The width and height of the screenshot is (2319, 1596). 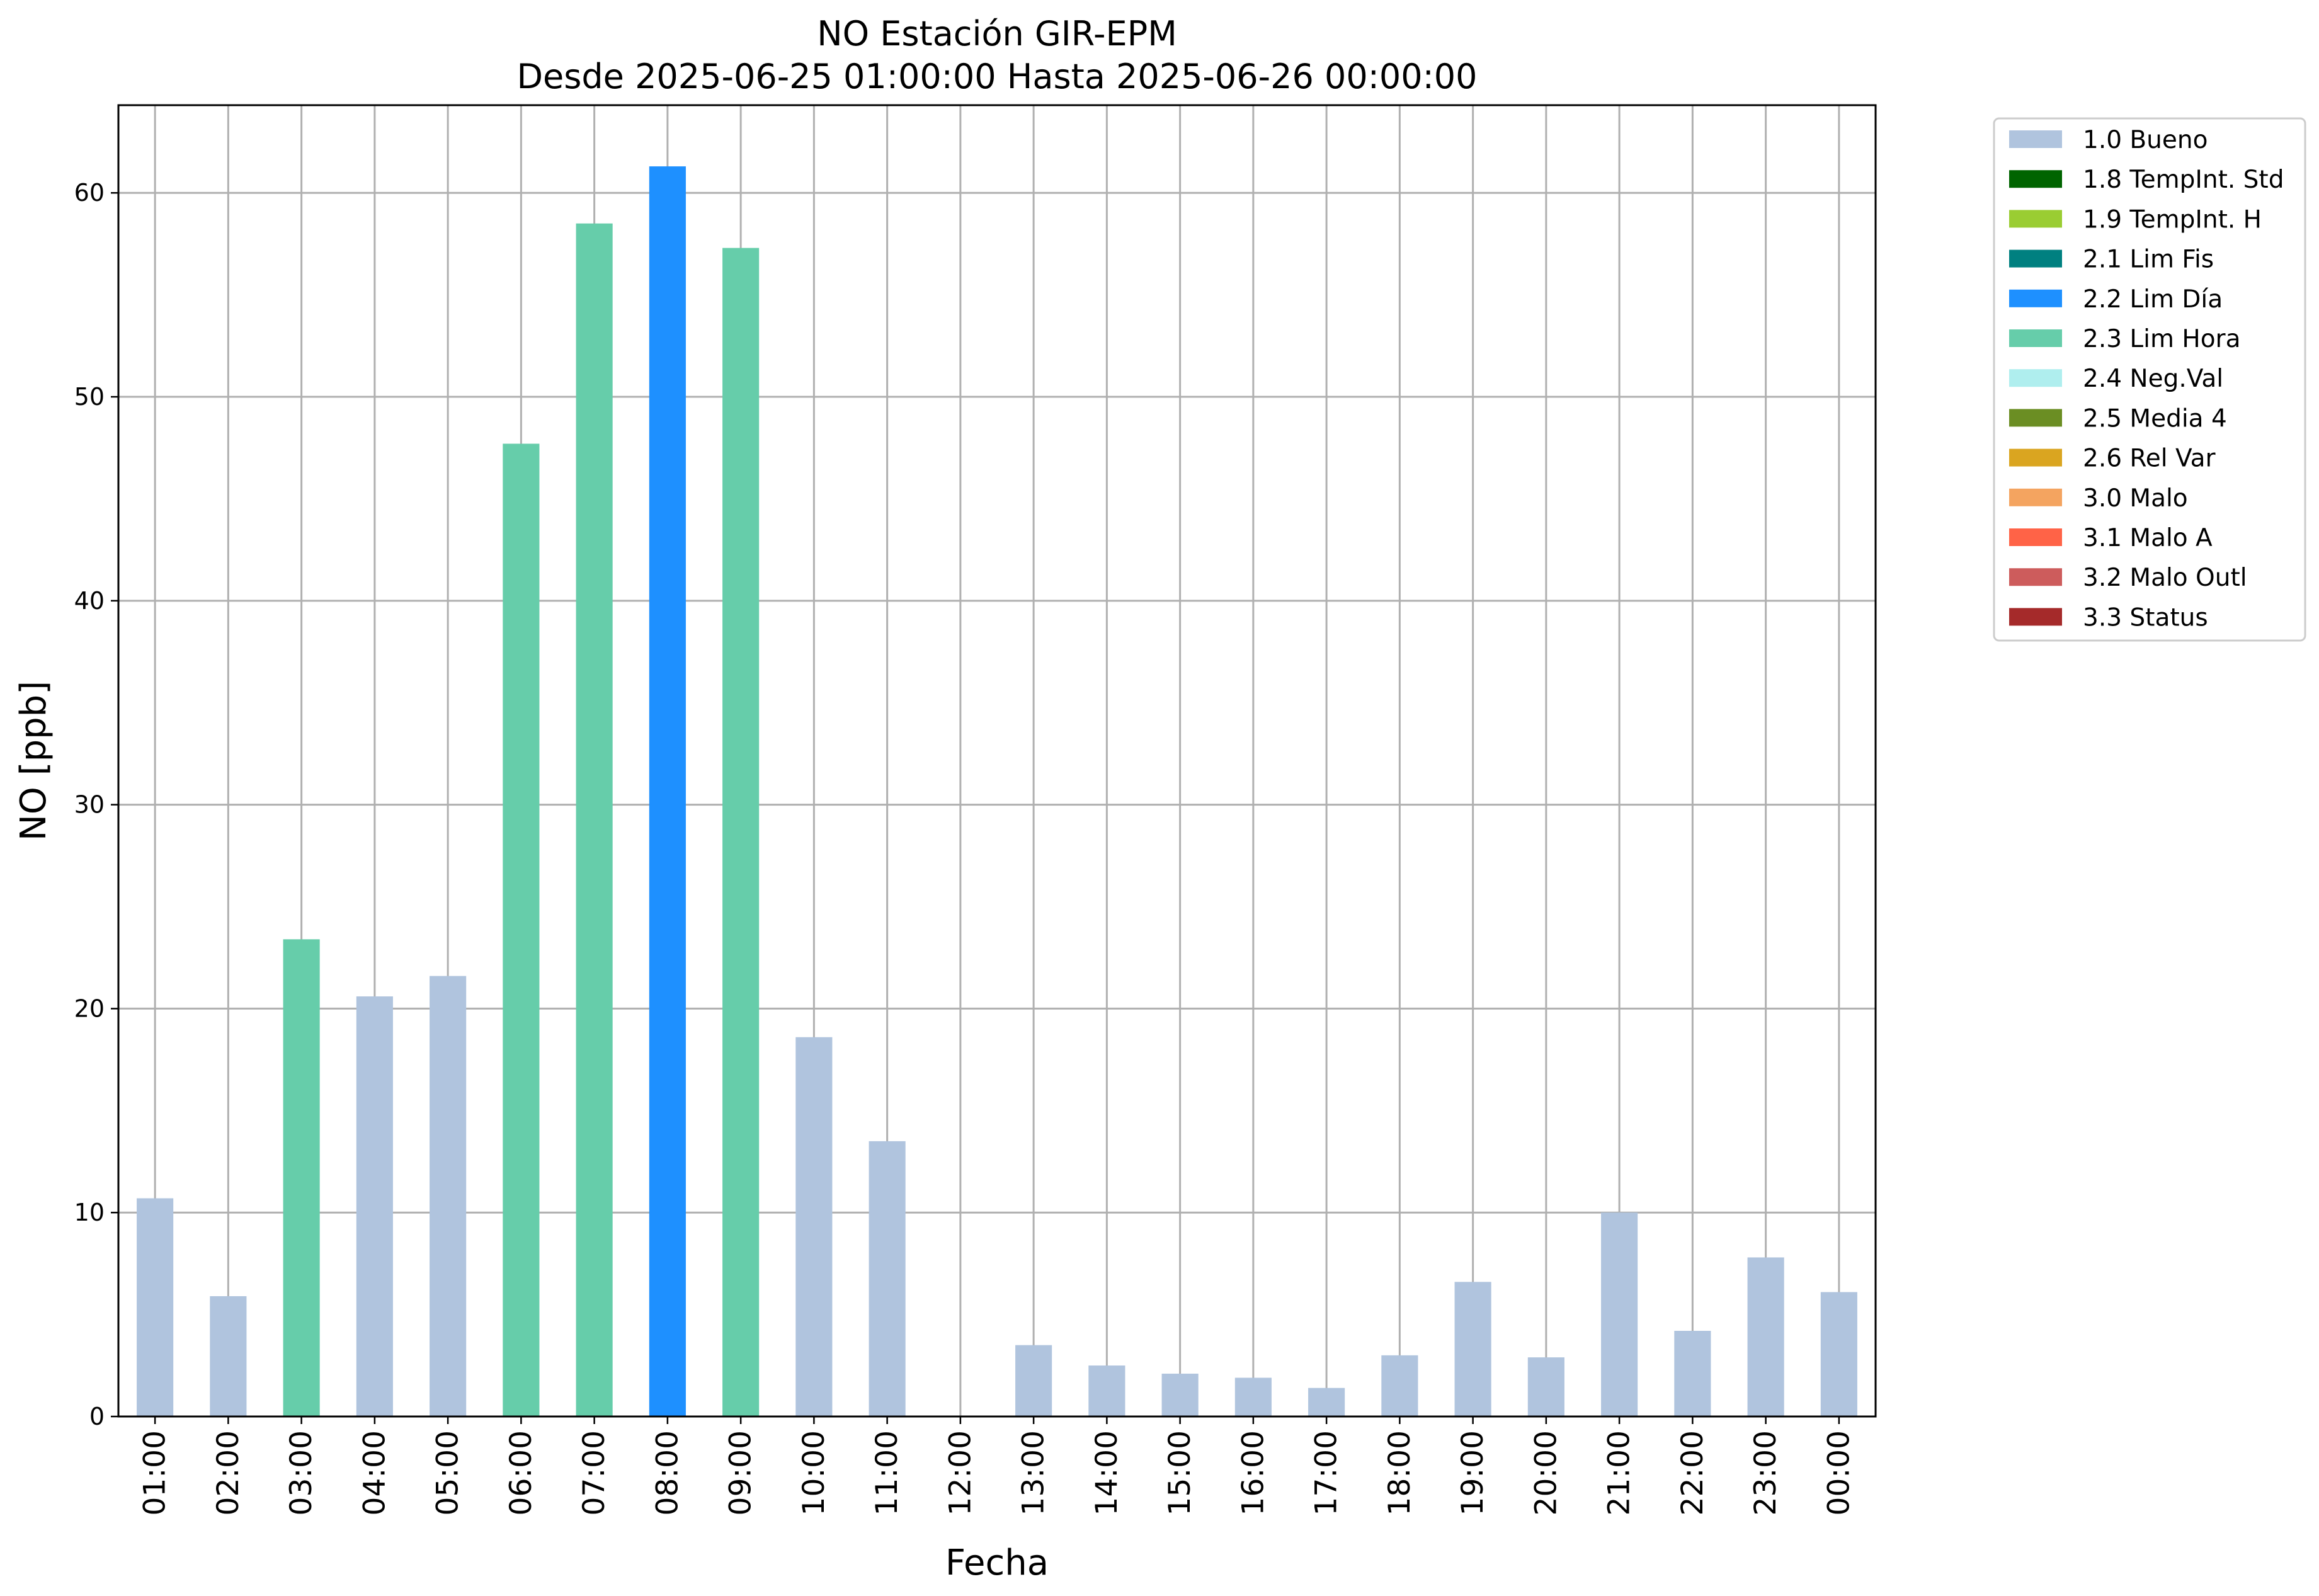 What do you see at coordinates (1765, 1472) in the screenshot?
I see `x-tick-label: 23:00` at bounding box center [1765, 1472].